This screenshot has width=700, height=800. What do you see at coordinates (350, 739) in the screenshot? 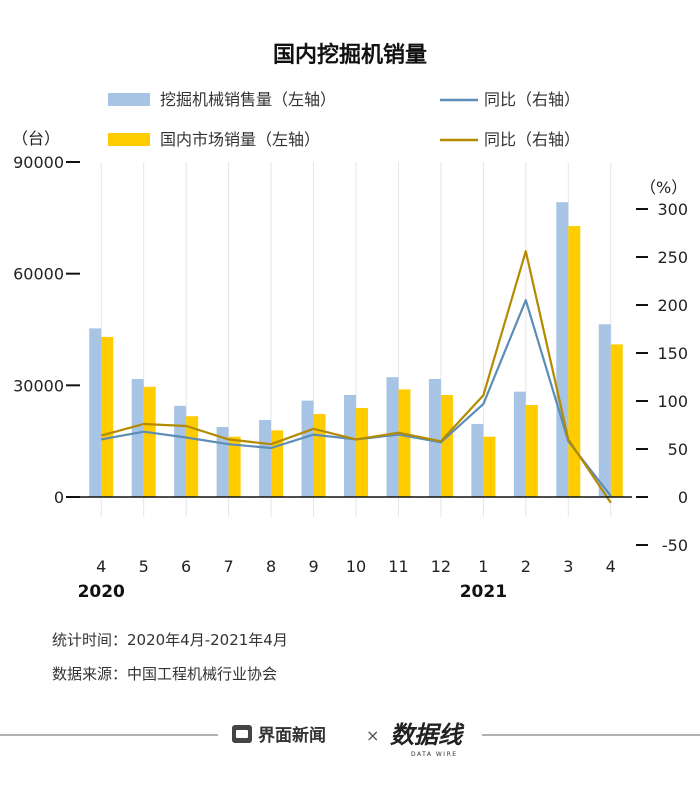
I see `branding: 界面新闻 × 数据线 DATA WIRE` at bounding box center [350, 739].